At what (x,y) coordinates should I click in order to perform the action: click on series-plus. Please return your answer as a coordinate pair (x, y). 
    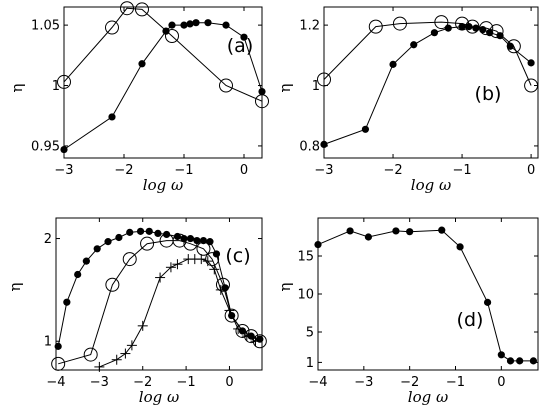
    Looking at the image, I should click on (177, 313).